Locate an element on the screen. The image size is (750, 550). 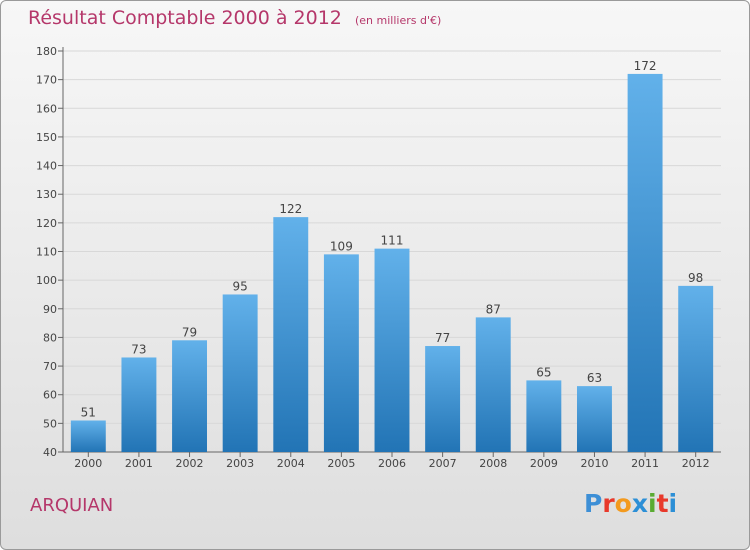
x-tick-label-2008: 2008 is located at coordinates (493, 463).